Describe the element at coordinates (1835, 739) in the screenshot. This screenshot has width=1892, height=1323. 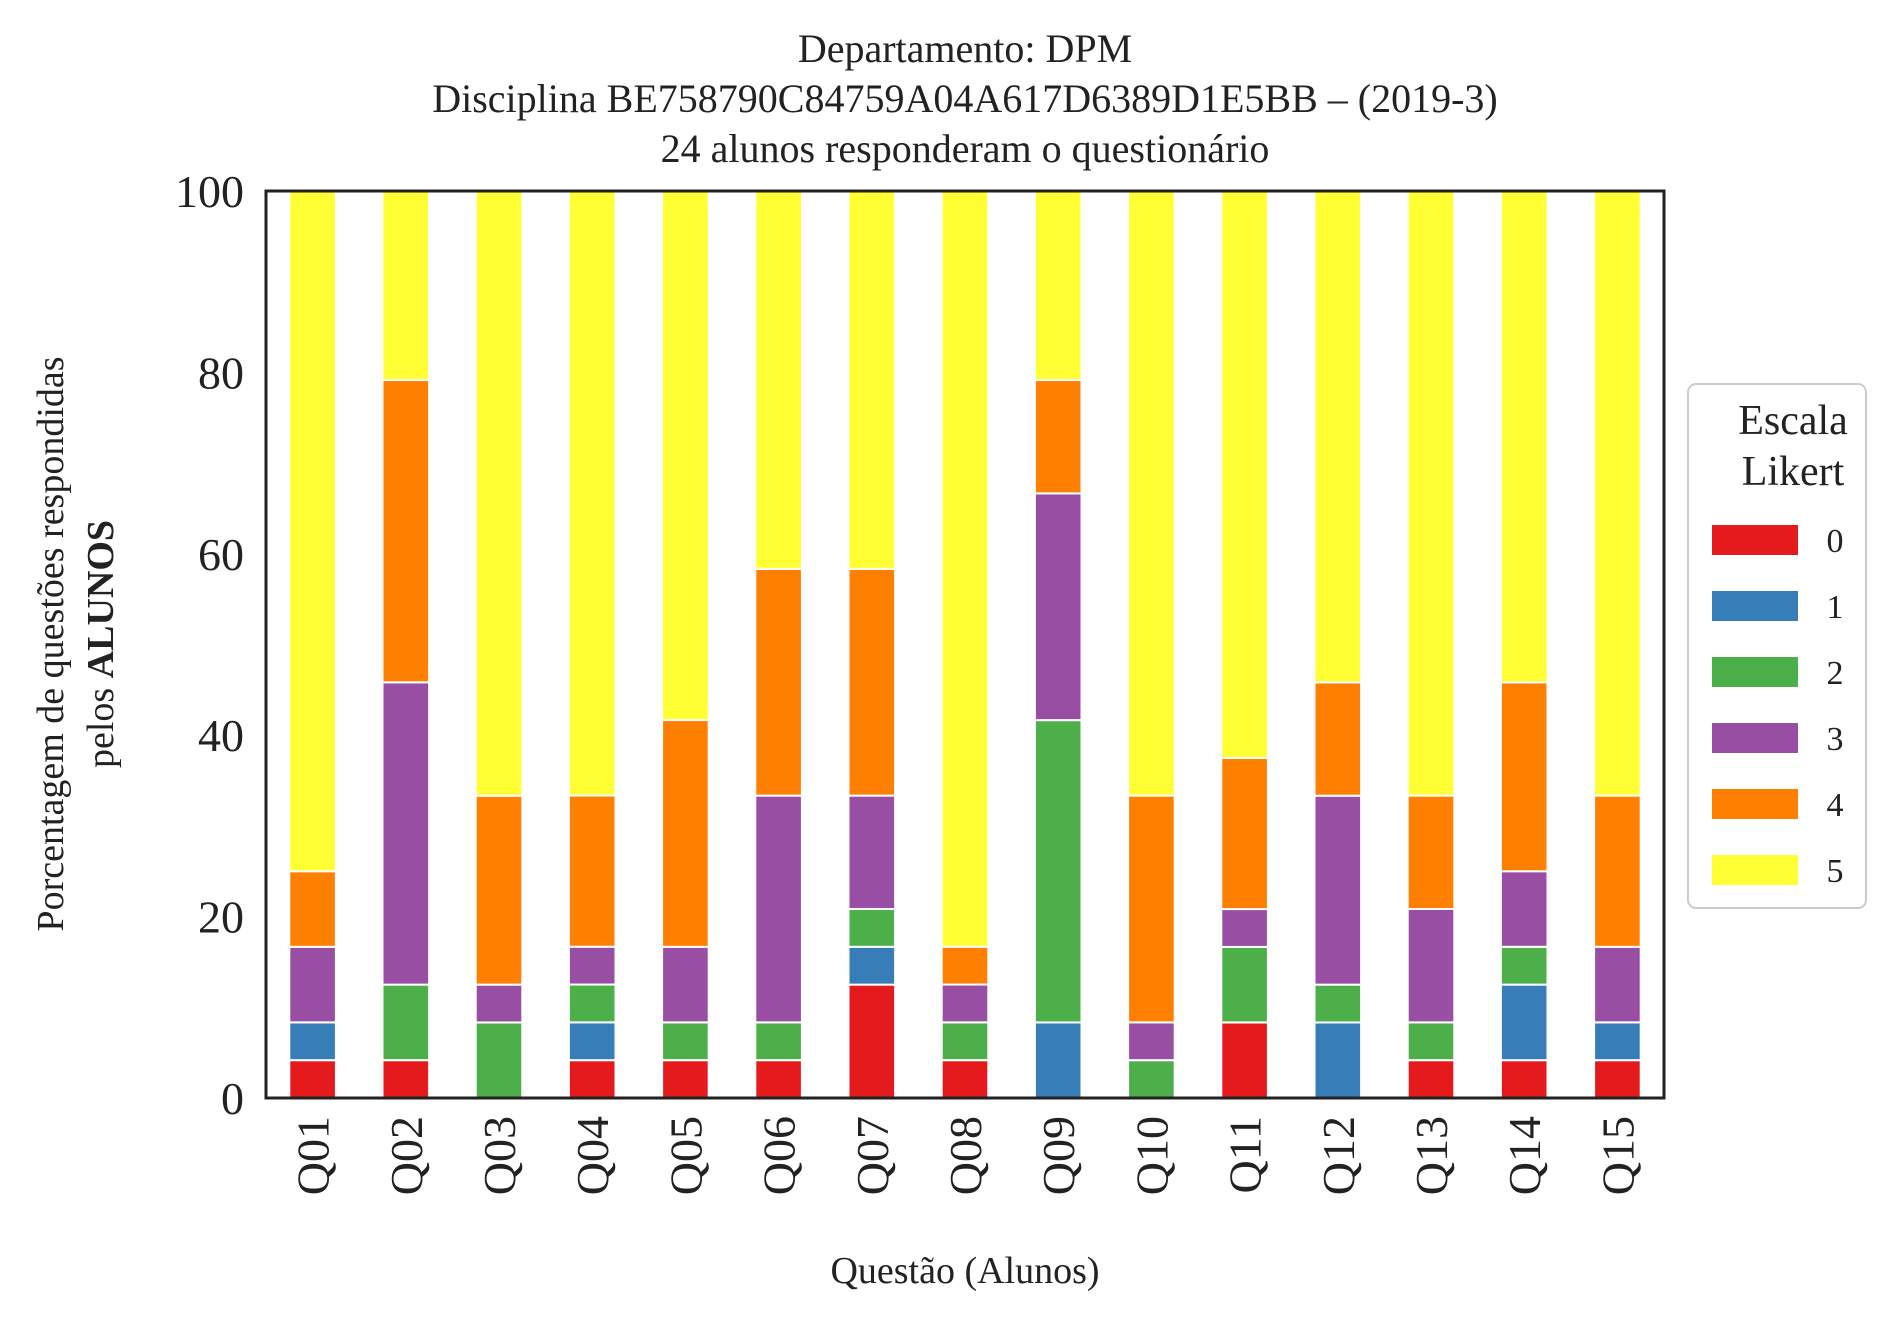
I see `legend-label-3: 3` at that location.